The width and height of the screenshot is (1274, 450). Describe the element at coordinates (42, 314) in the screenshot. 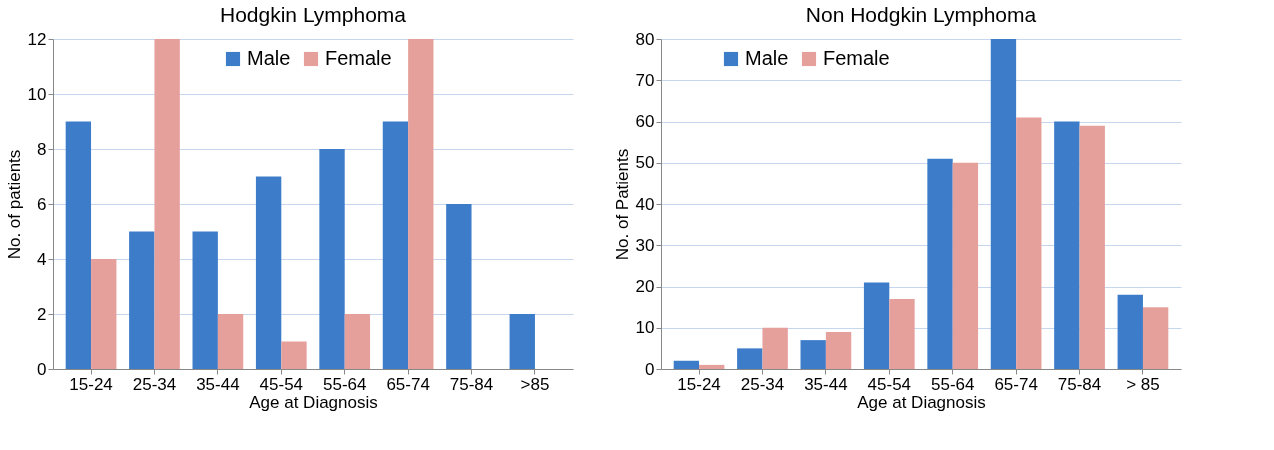

I see `y-tick-label: 2` at that location.